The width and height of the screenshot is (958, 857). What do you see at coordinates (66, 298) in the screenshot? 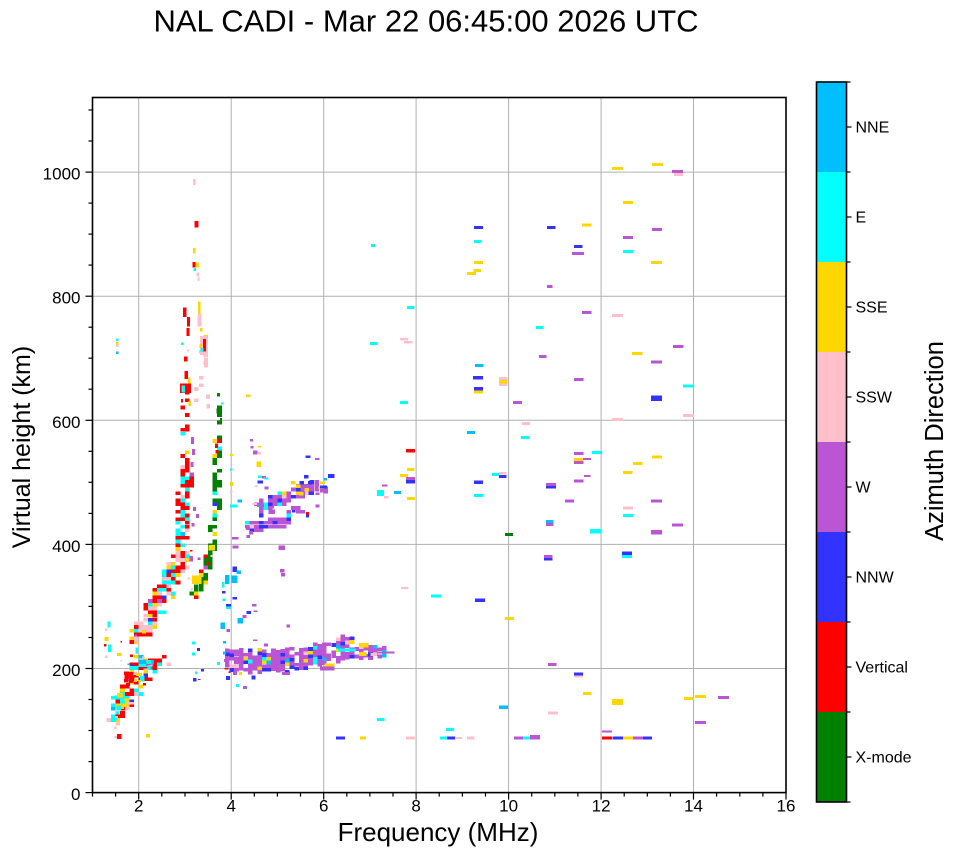
I see `svg-text: 800` at bounding box center [66, 298].